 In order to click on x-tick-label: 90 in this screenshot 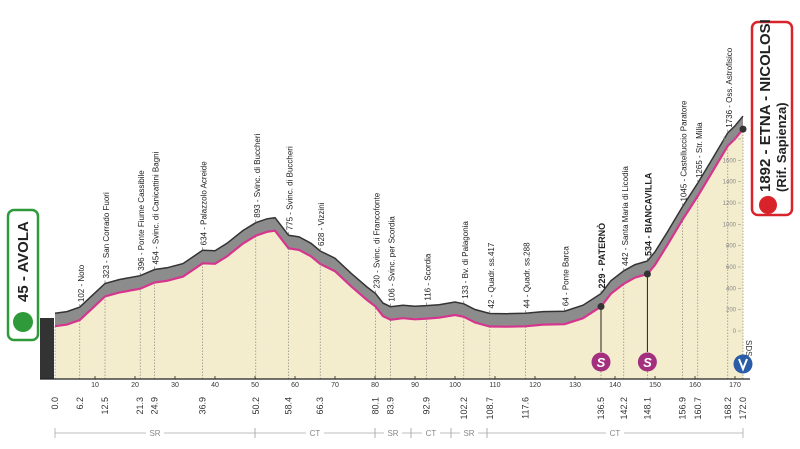, I will do `click(415, 385)`.